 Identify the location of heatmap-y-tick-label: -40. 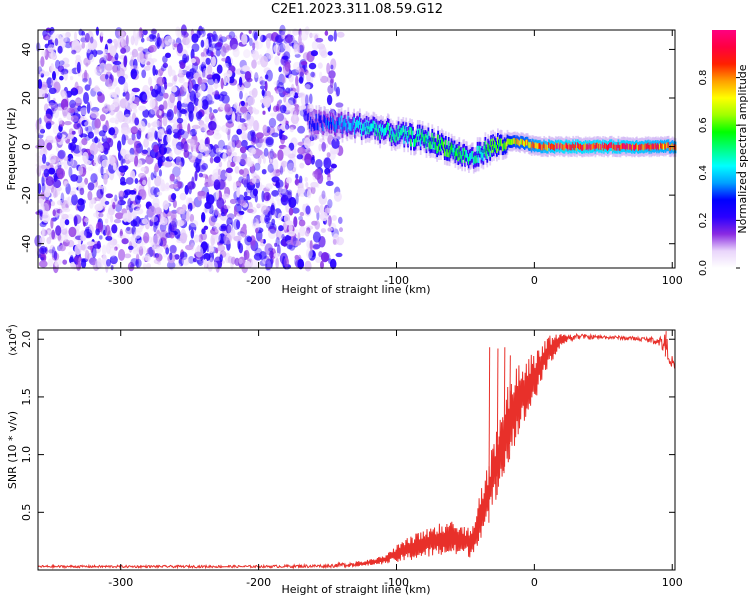
(26, 244).